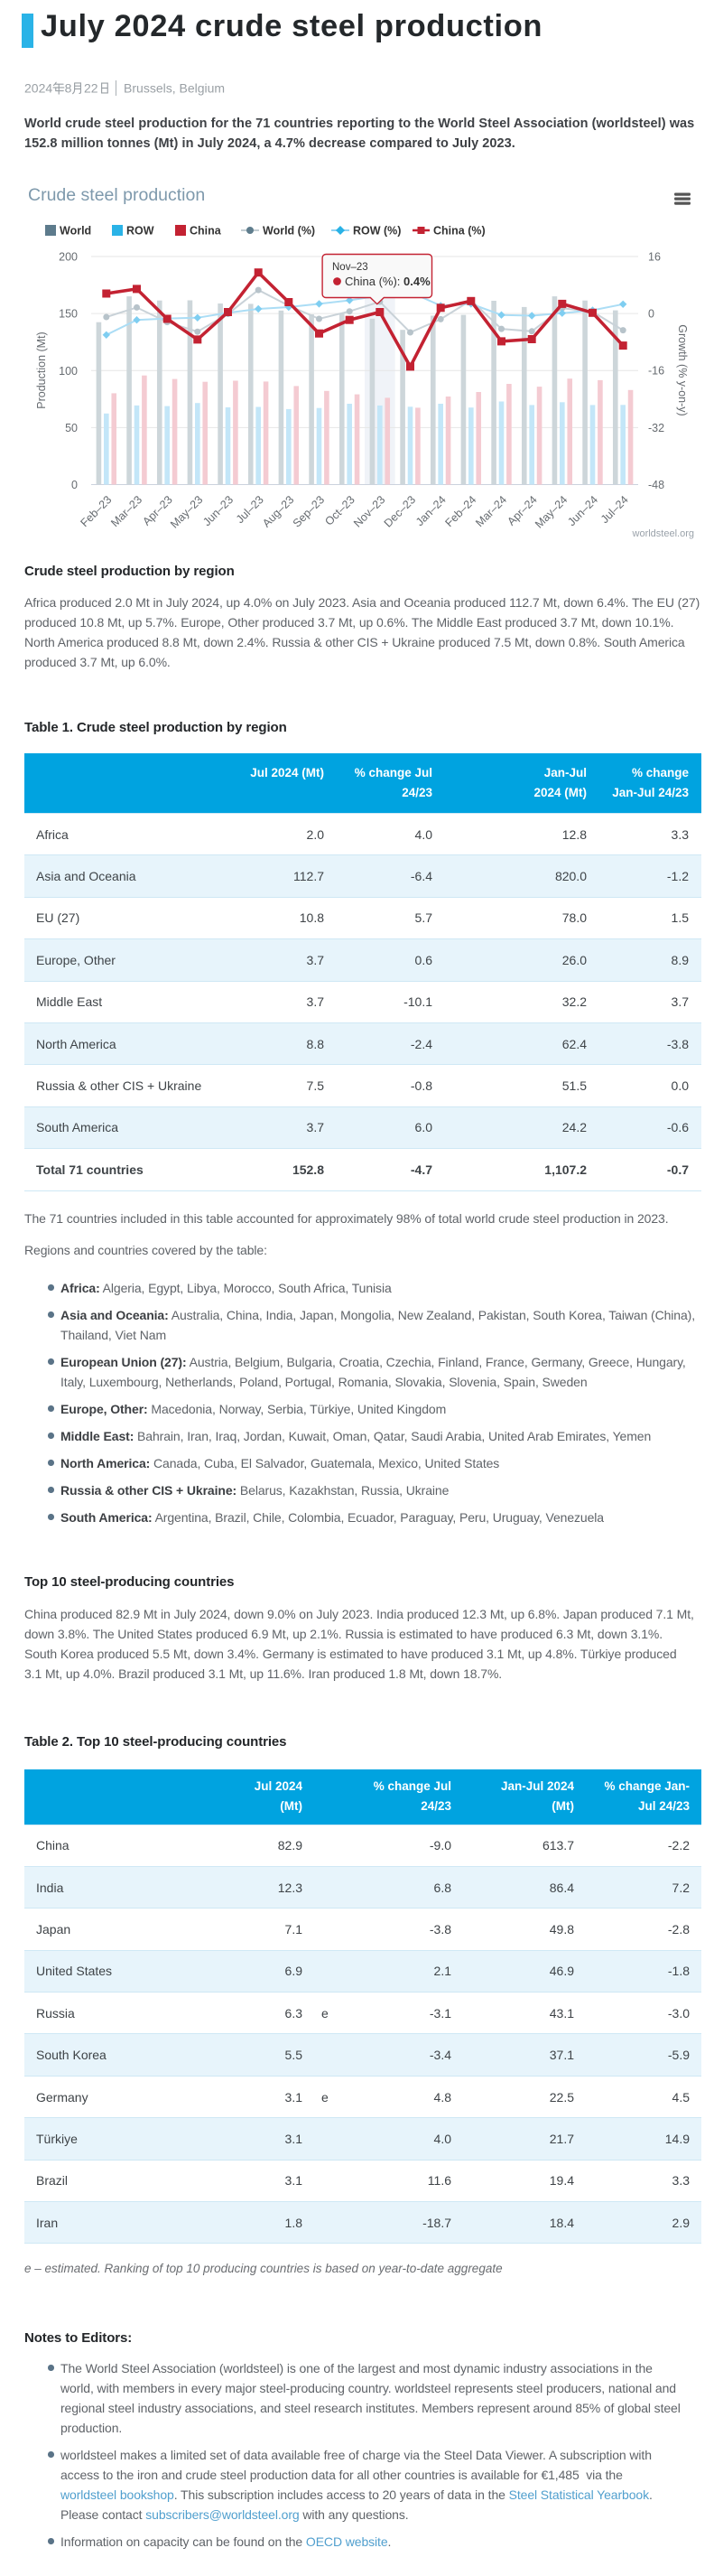 The image size is (714, 2576). Describe the element at coordinates (582, 510) in the screenshot. I see `svg-text: Jun–24` at that location.